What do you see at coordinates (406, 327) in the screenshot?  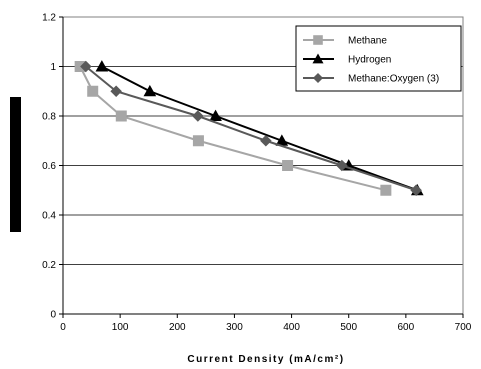 I see `x-tick-label: 600` at bounding box center [406, 327].